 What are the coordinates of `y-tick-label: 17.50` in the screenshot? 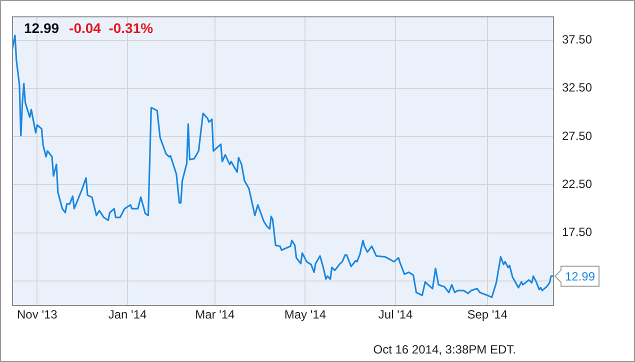 It's located at (577, 232).